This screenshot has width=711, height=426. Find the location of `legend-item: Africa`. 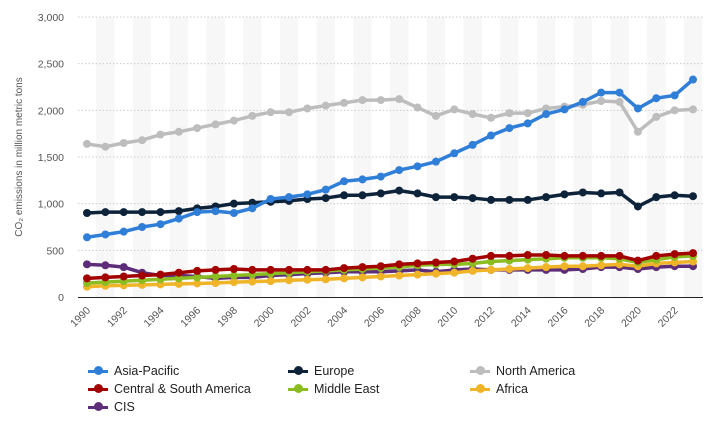

legend-item: Africa is located at coordinates (560, 389).